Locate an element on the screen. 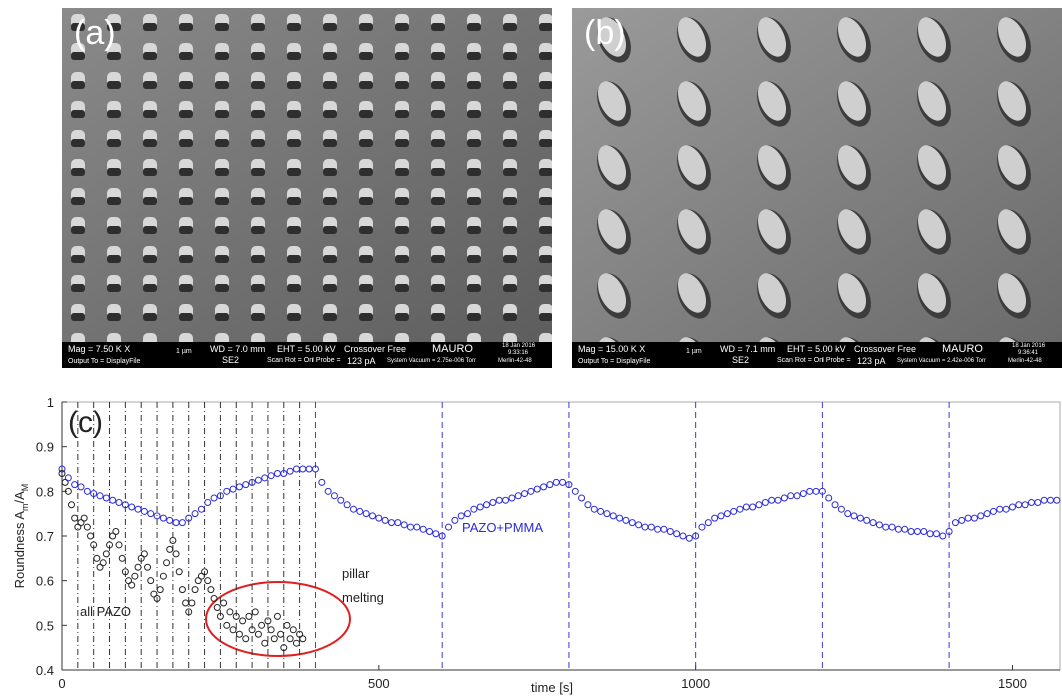 This screenshot has width=1062, height=698. panel-label: (b) is located at coordinates (605, 33).